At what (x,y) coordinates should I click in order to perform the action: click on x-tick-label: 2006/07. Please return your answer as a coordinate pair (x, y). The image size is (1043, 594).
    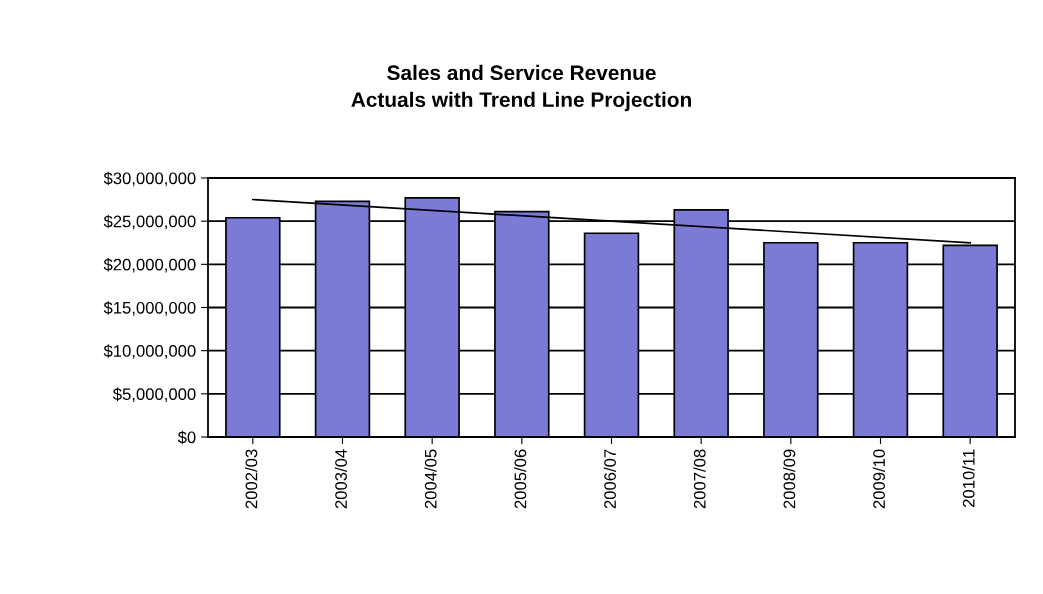
    Looking at the image, I should click on (609, 479).